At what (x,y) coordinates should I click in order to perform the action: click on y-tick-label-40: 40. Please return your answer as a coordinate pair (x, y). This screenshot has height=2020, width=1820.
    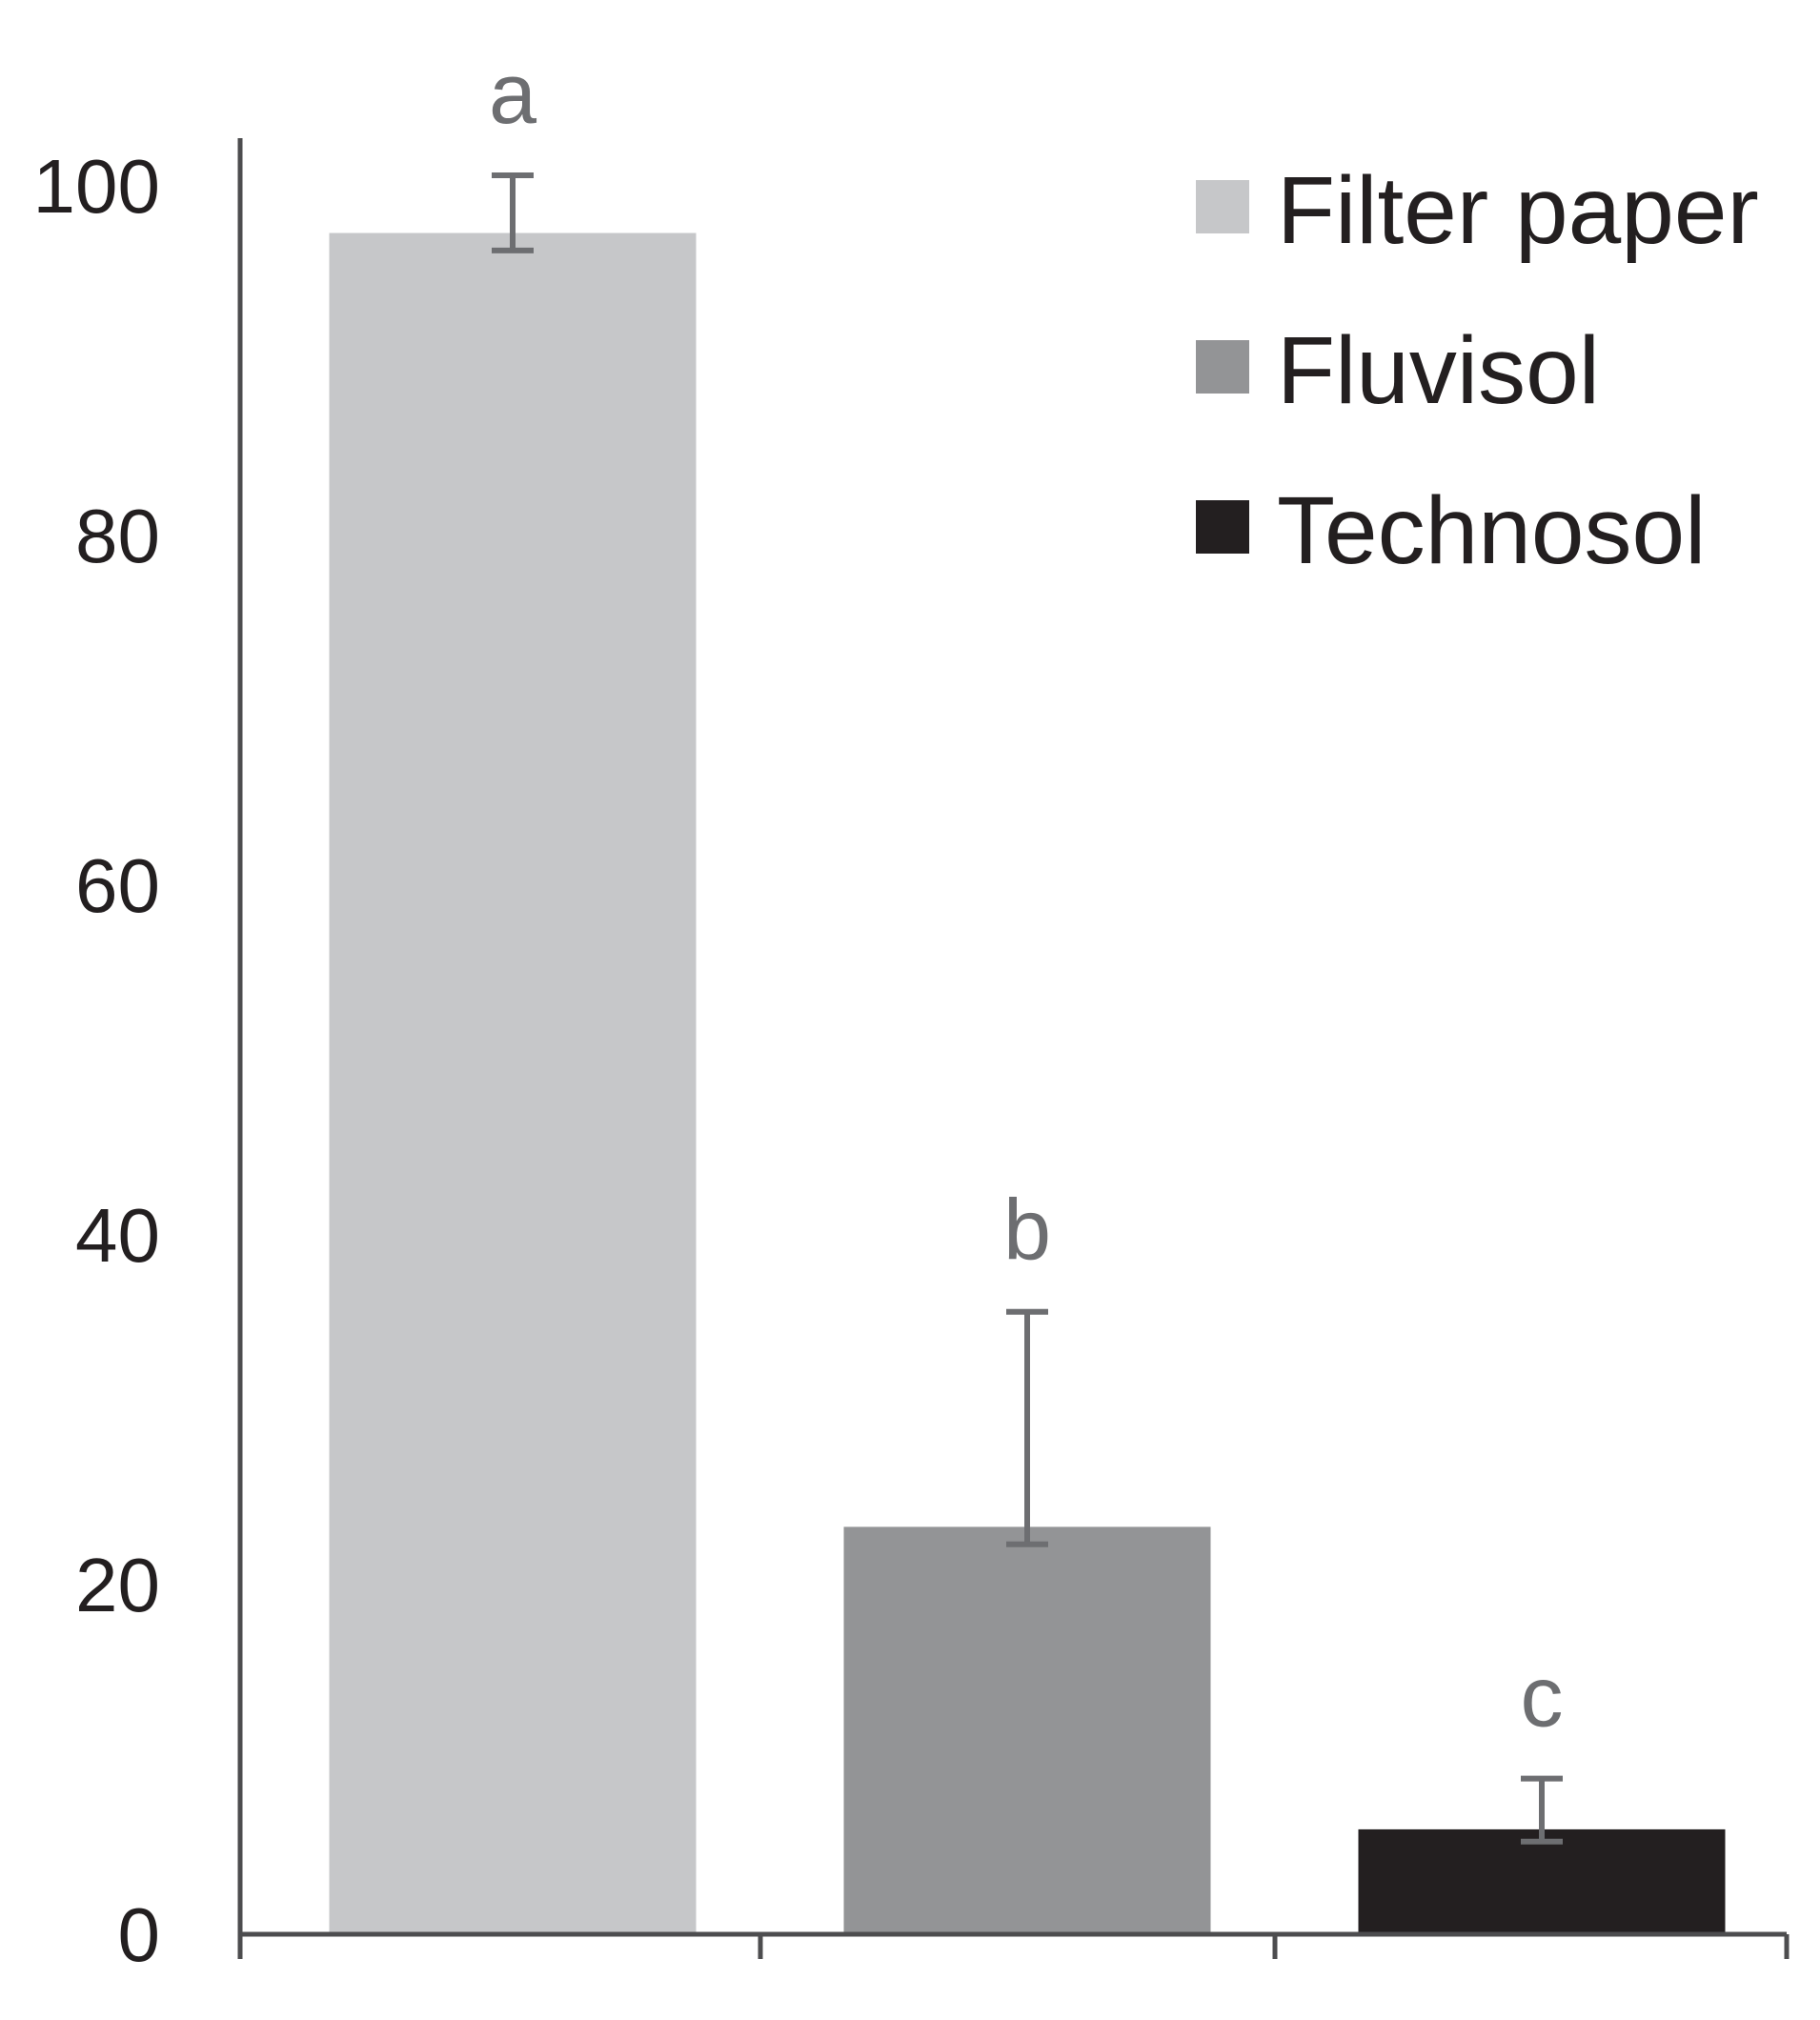
    Looking at the image, I should click on (117, 1236).